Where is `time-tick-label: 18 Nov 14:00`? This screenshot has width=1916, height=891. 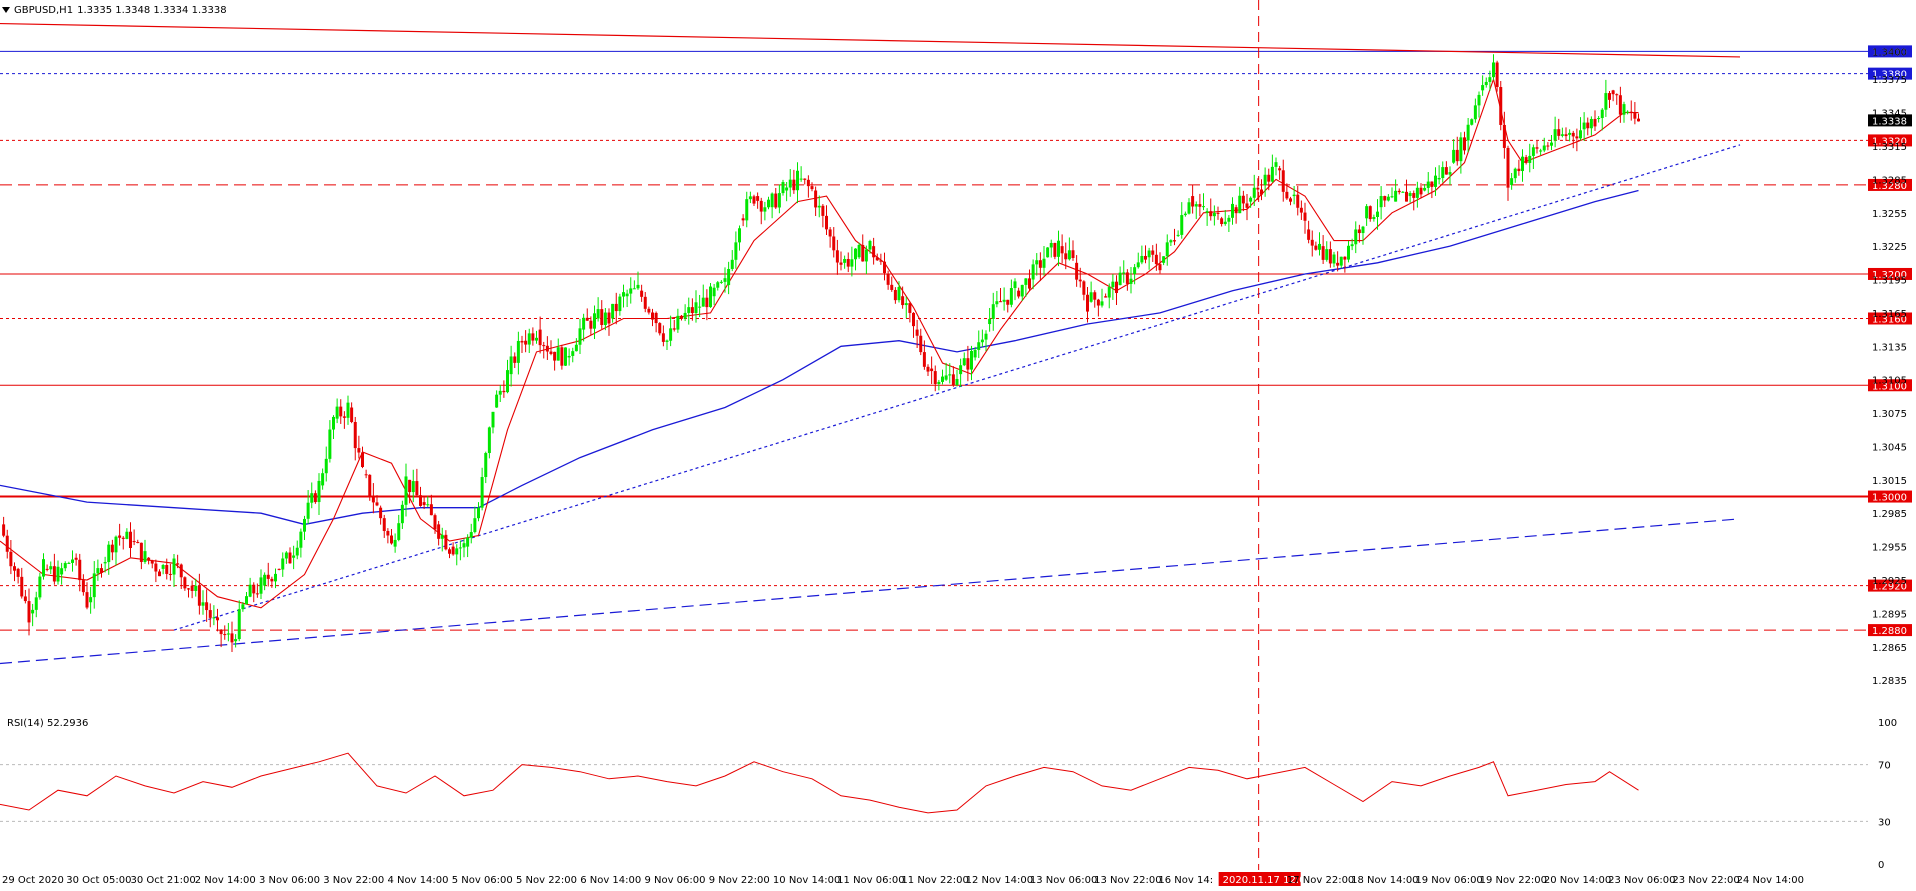 time-tick-label: 18 Nov 14:00 is located at coordinates (1384, 880).